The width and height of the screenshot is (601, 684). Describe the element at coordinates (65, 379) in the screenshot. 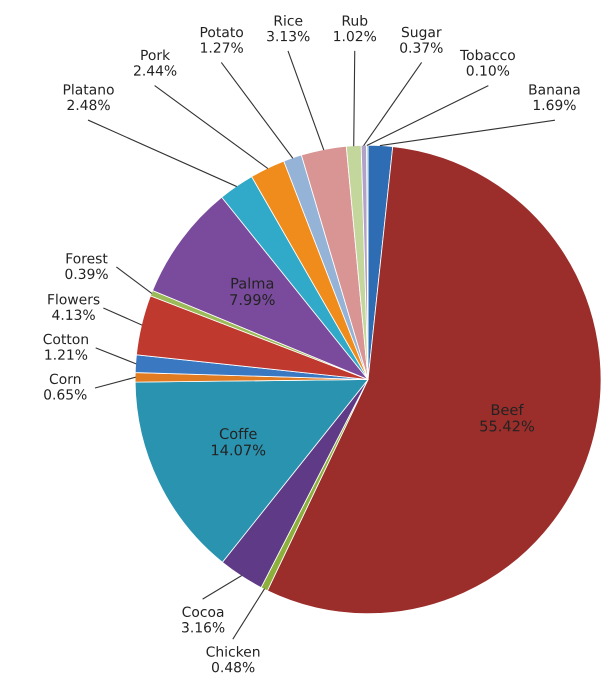

I see `slice-label: Corn` at that location.